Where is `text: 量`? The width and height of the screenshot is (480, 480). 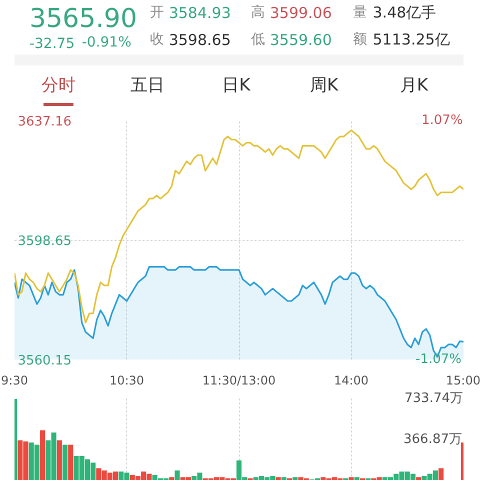 text: 量 is located at coordinates (360, 12).